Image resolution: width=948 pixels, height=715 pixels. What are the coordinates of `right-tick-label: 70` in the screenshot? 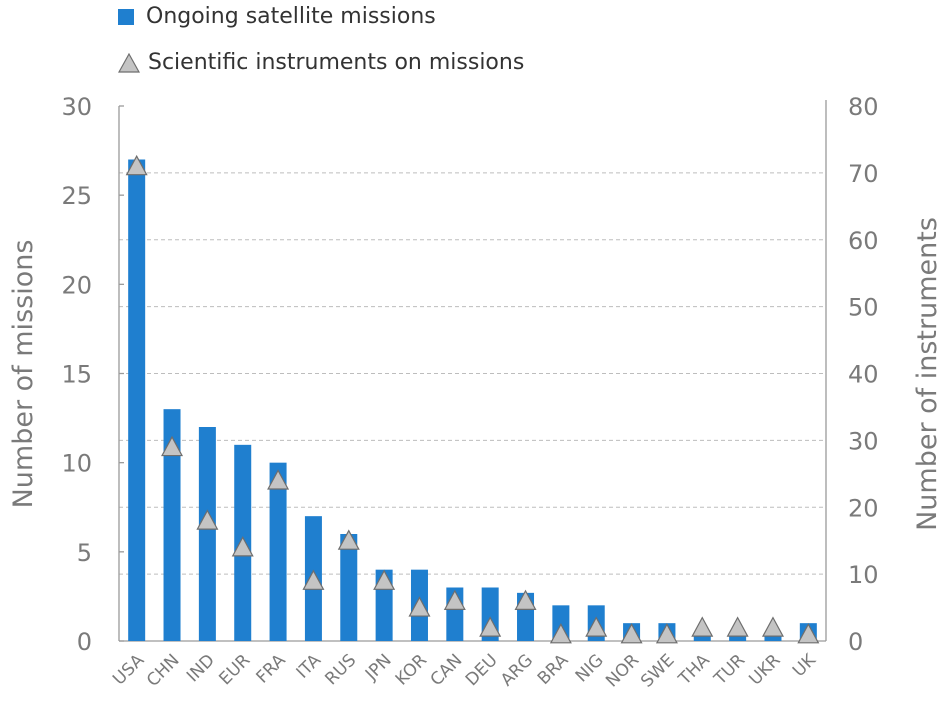 It's located at (863, 174).